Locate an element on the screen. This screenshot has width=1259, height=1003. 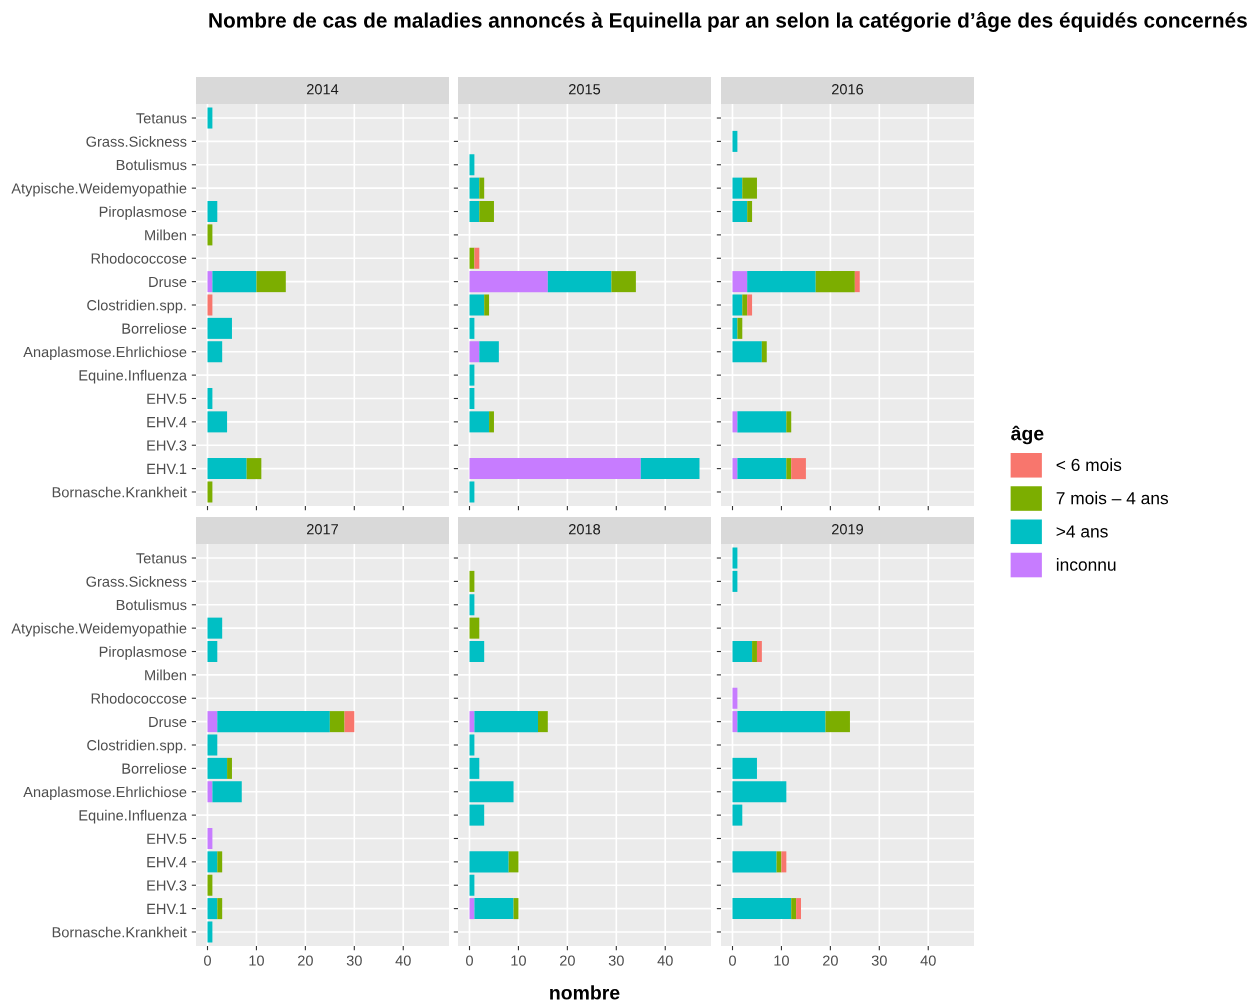
chart-title: 2019 is located at coordinates (848, 529).